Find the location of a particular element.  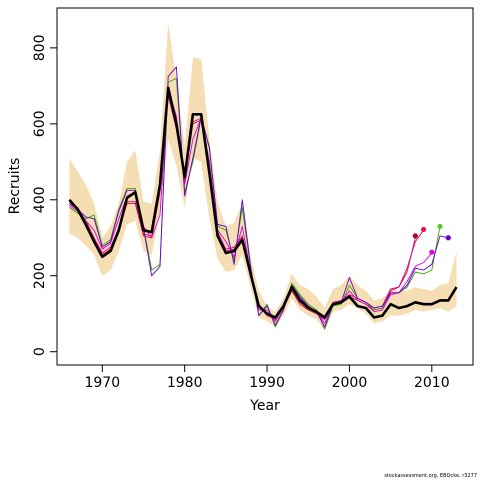

x-tick-label-2000: 2000 is located at coordinates (350, 383).